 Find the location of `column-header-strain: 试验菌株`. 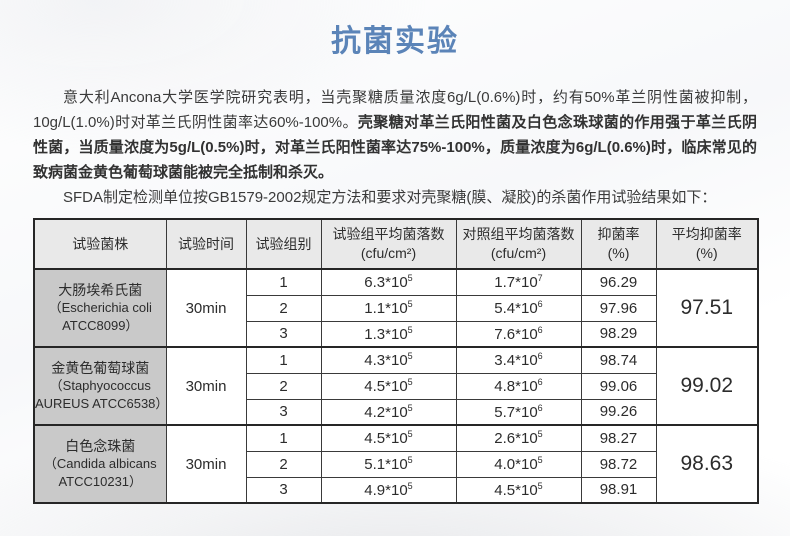

column-header-strain: 试验菌株 is located at coordinates (100, 244).